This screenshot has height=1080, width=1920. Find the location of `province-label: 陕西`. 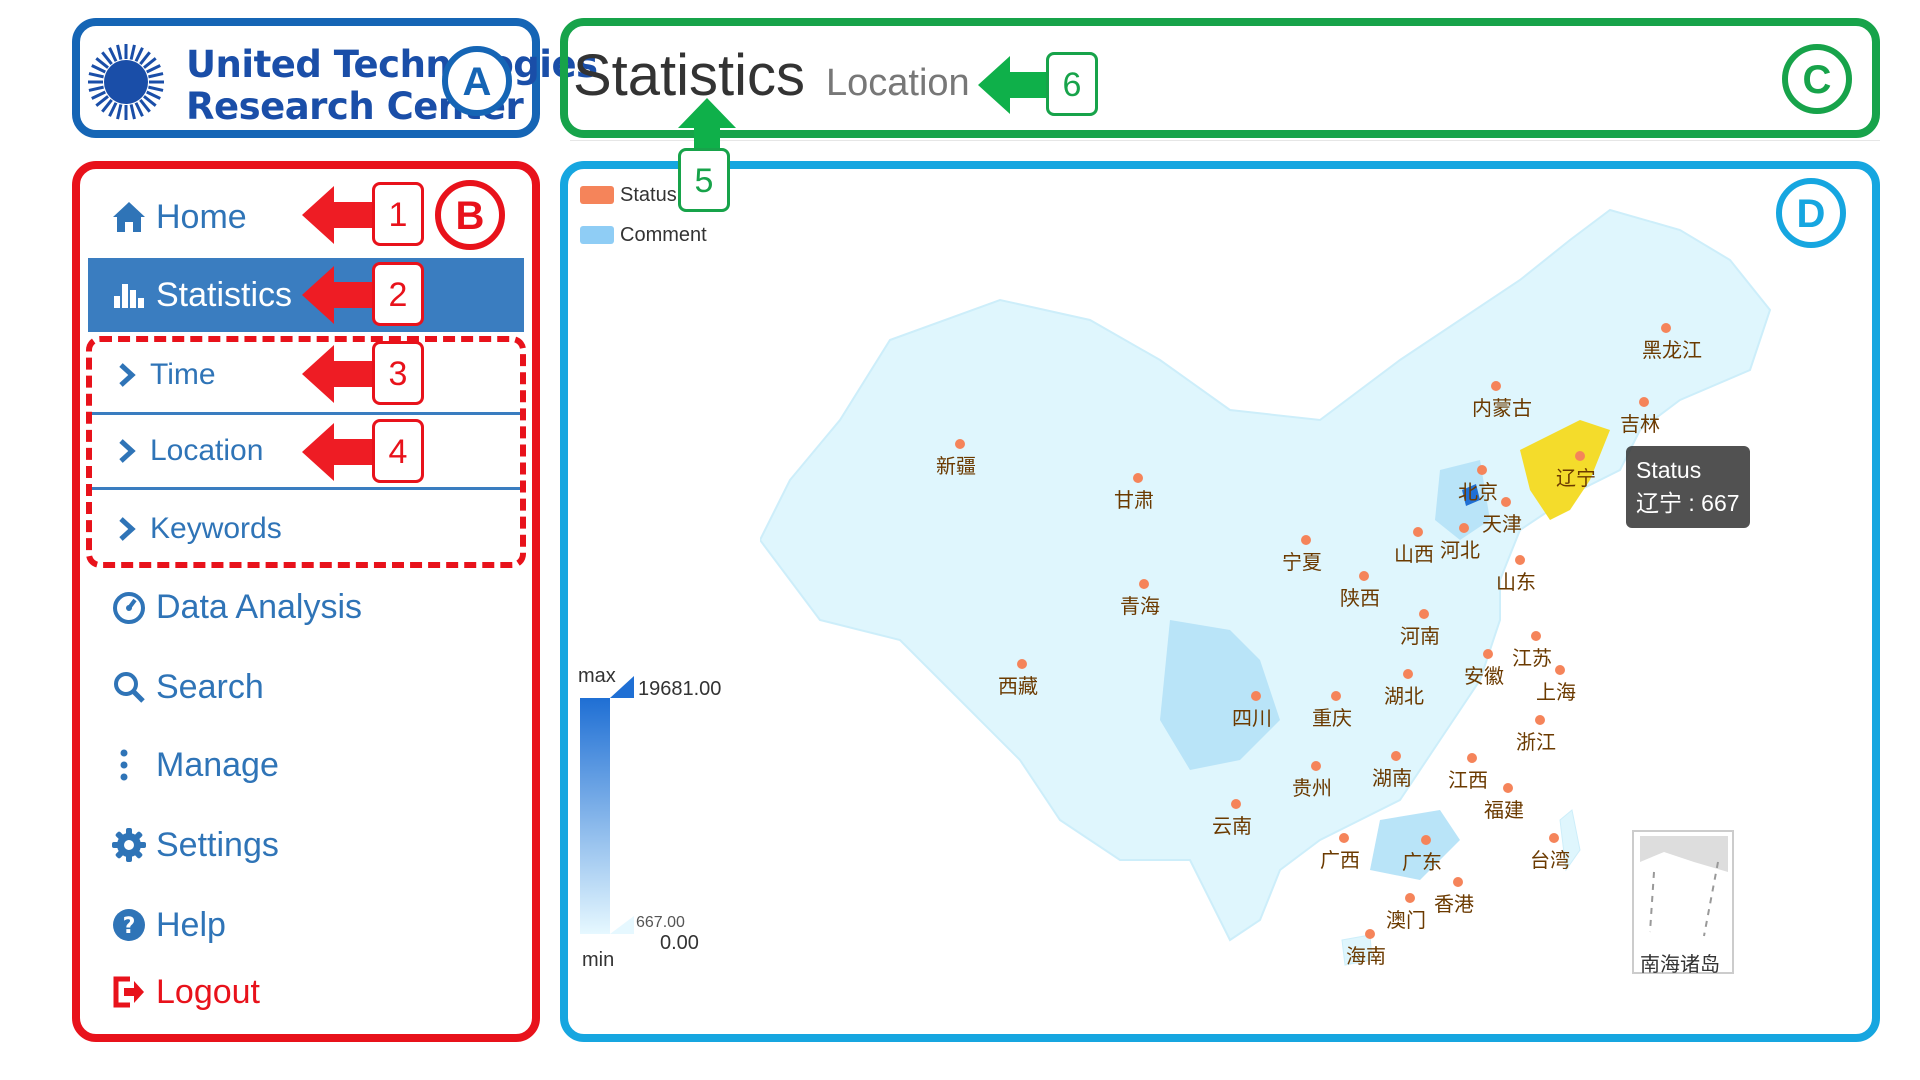

province-label: 陕西 is located at coordinates (1360, 598).